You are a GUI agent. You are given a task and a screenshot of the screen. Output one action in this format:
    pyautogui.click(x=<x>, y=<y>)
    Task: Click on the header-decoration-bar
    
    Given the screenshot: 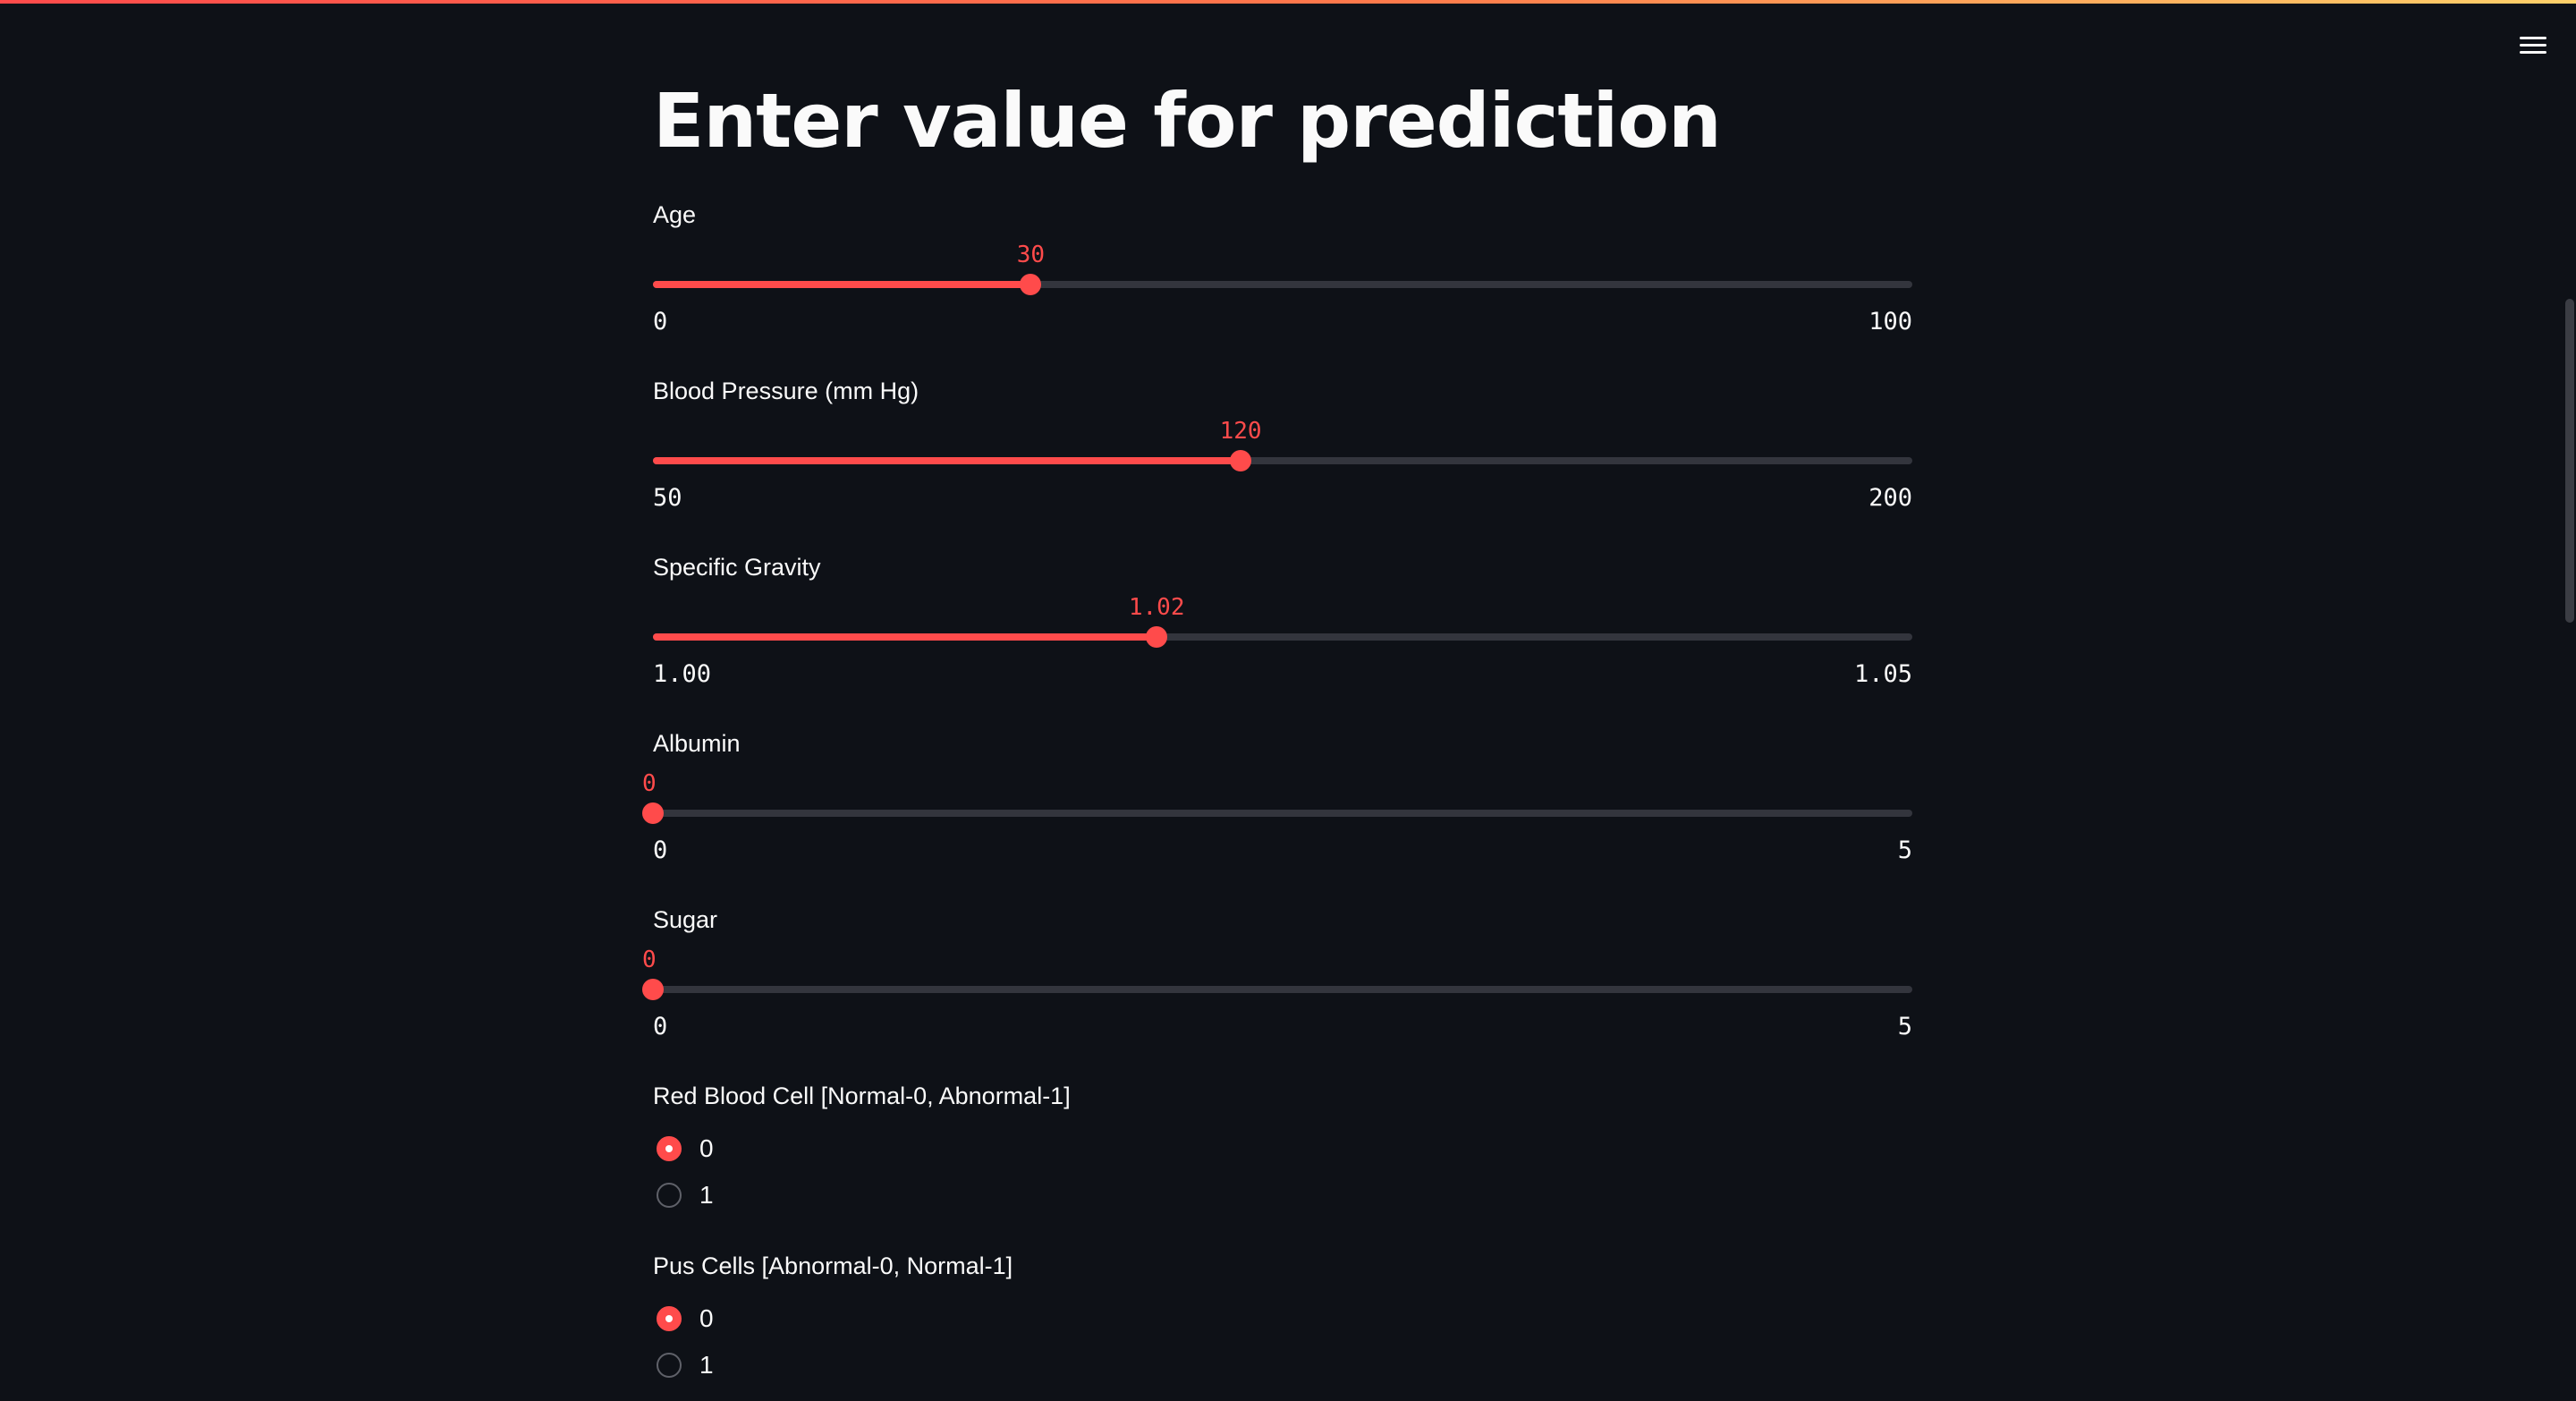 What is the action you would take?
    pyautogui.click(x=1288, y=2)
    